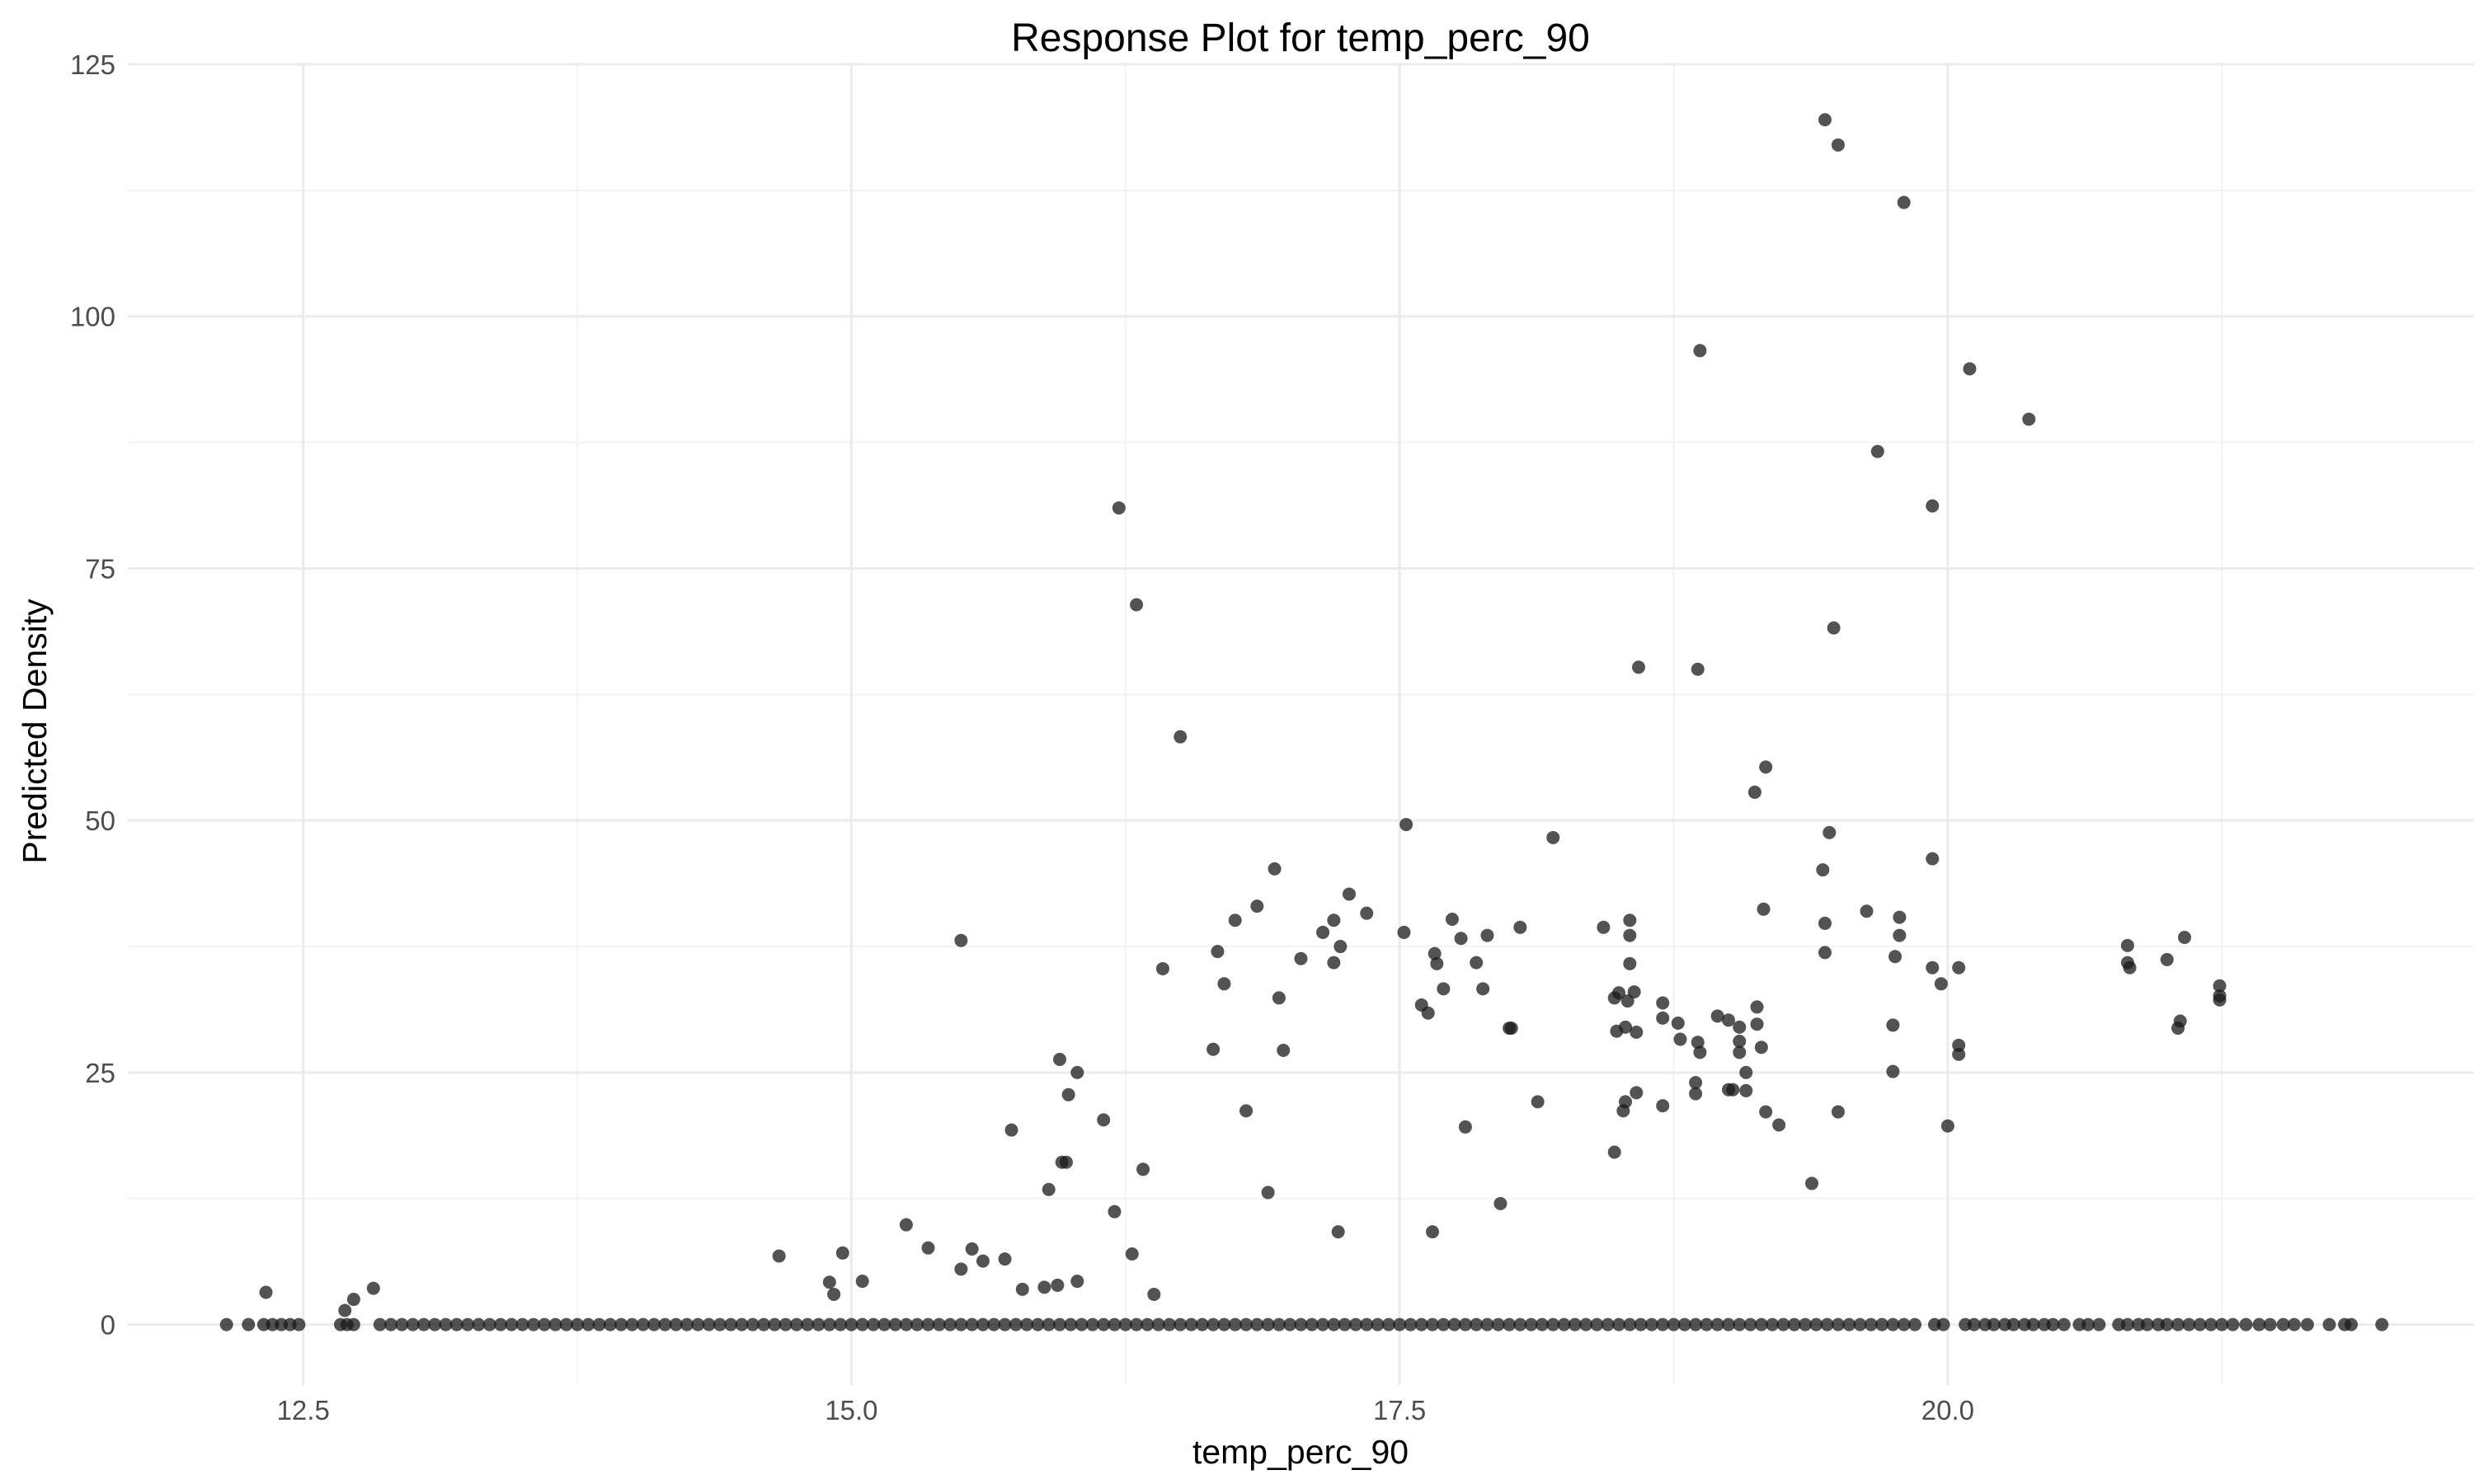 The height and width of the screenshot is (1484, 2474). What do you see at coordinates (1300, 1452) in the screenshot?
I see `x-axis-label: temp_perc_90` at bounding box center [1300, 1452].